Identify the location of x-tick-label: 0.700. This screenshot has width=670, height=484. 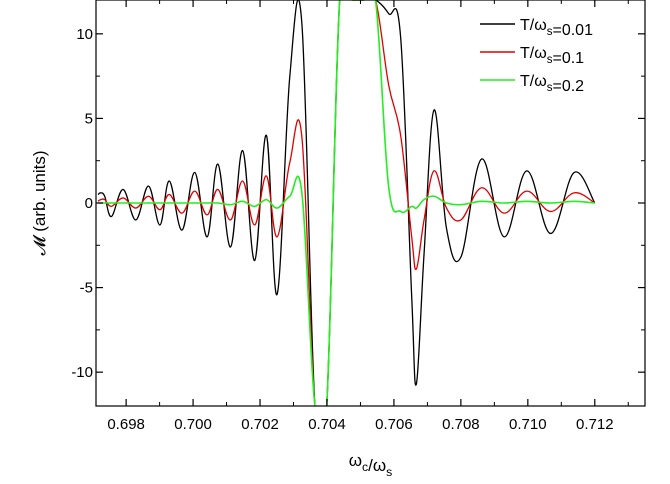
(193, 424).